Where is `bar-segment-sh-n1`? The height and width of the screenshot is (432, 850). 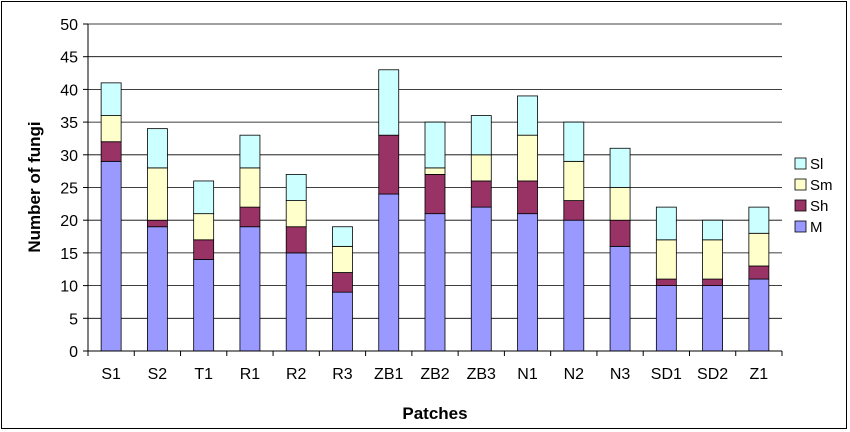
bar-segment-sh-n1 is located at coordinates (527, 197).